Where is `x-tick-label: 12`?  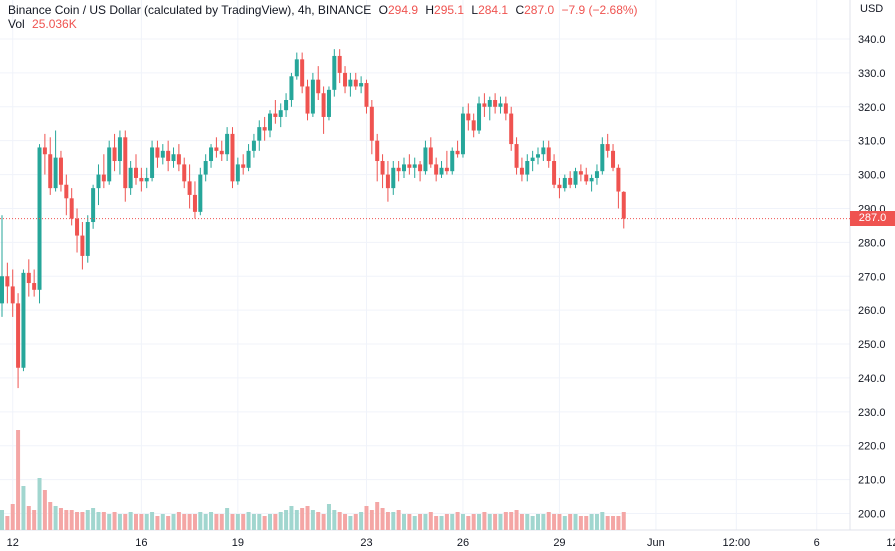
x-tick-label: 12 is located at coordinates (13, 543).